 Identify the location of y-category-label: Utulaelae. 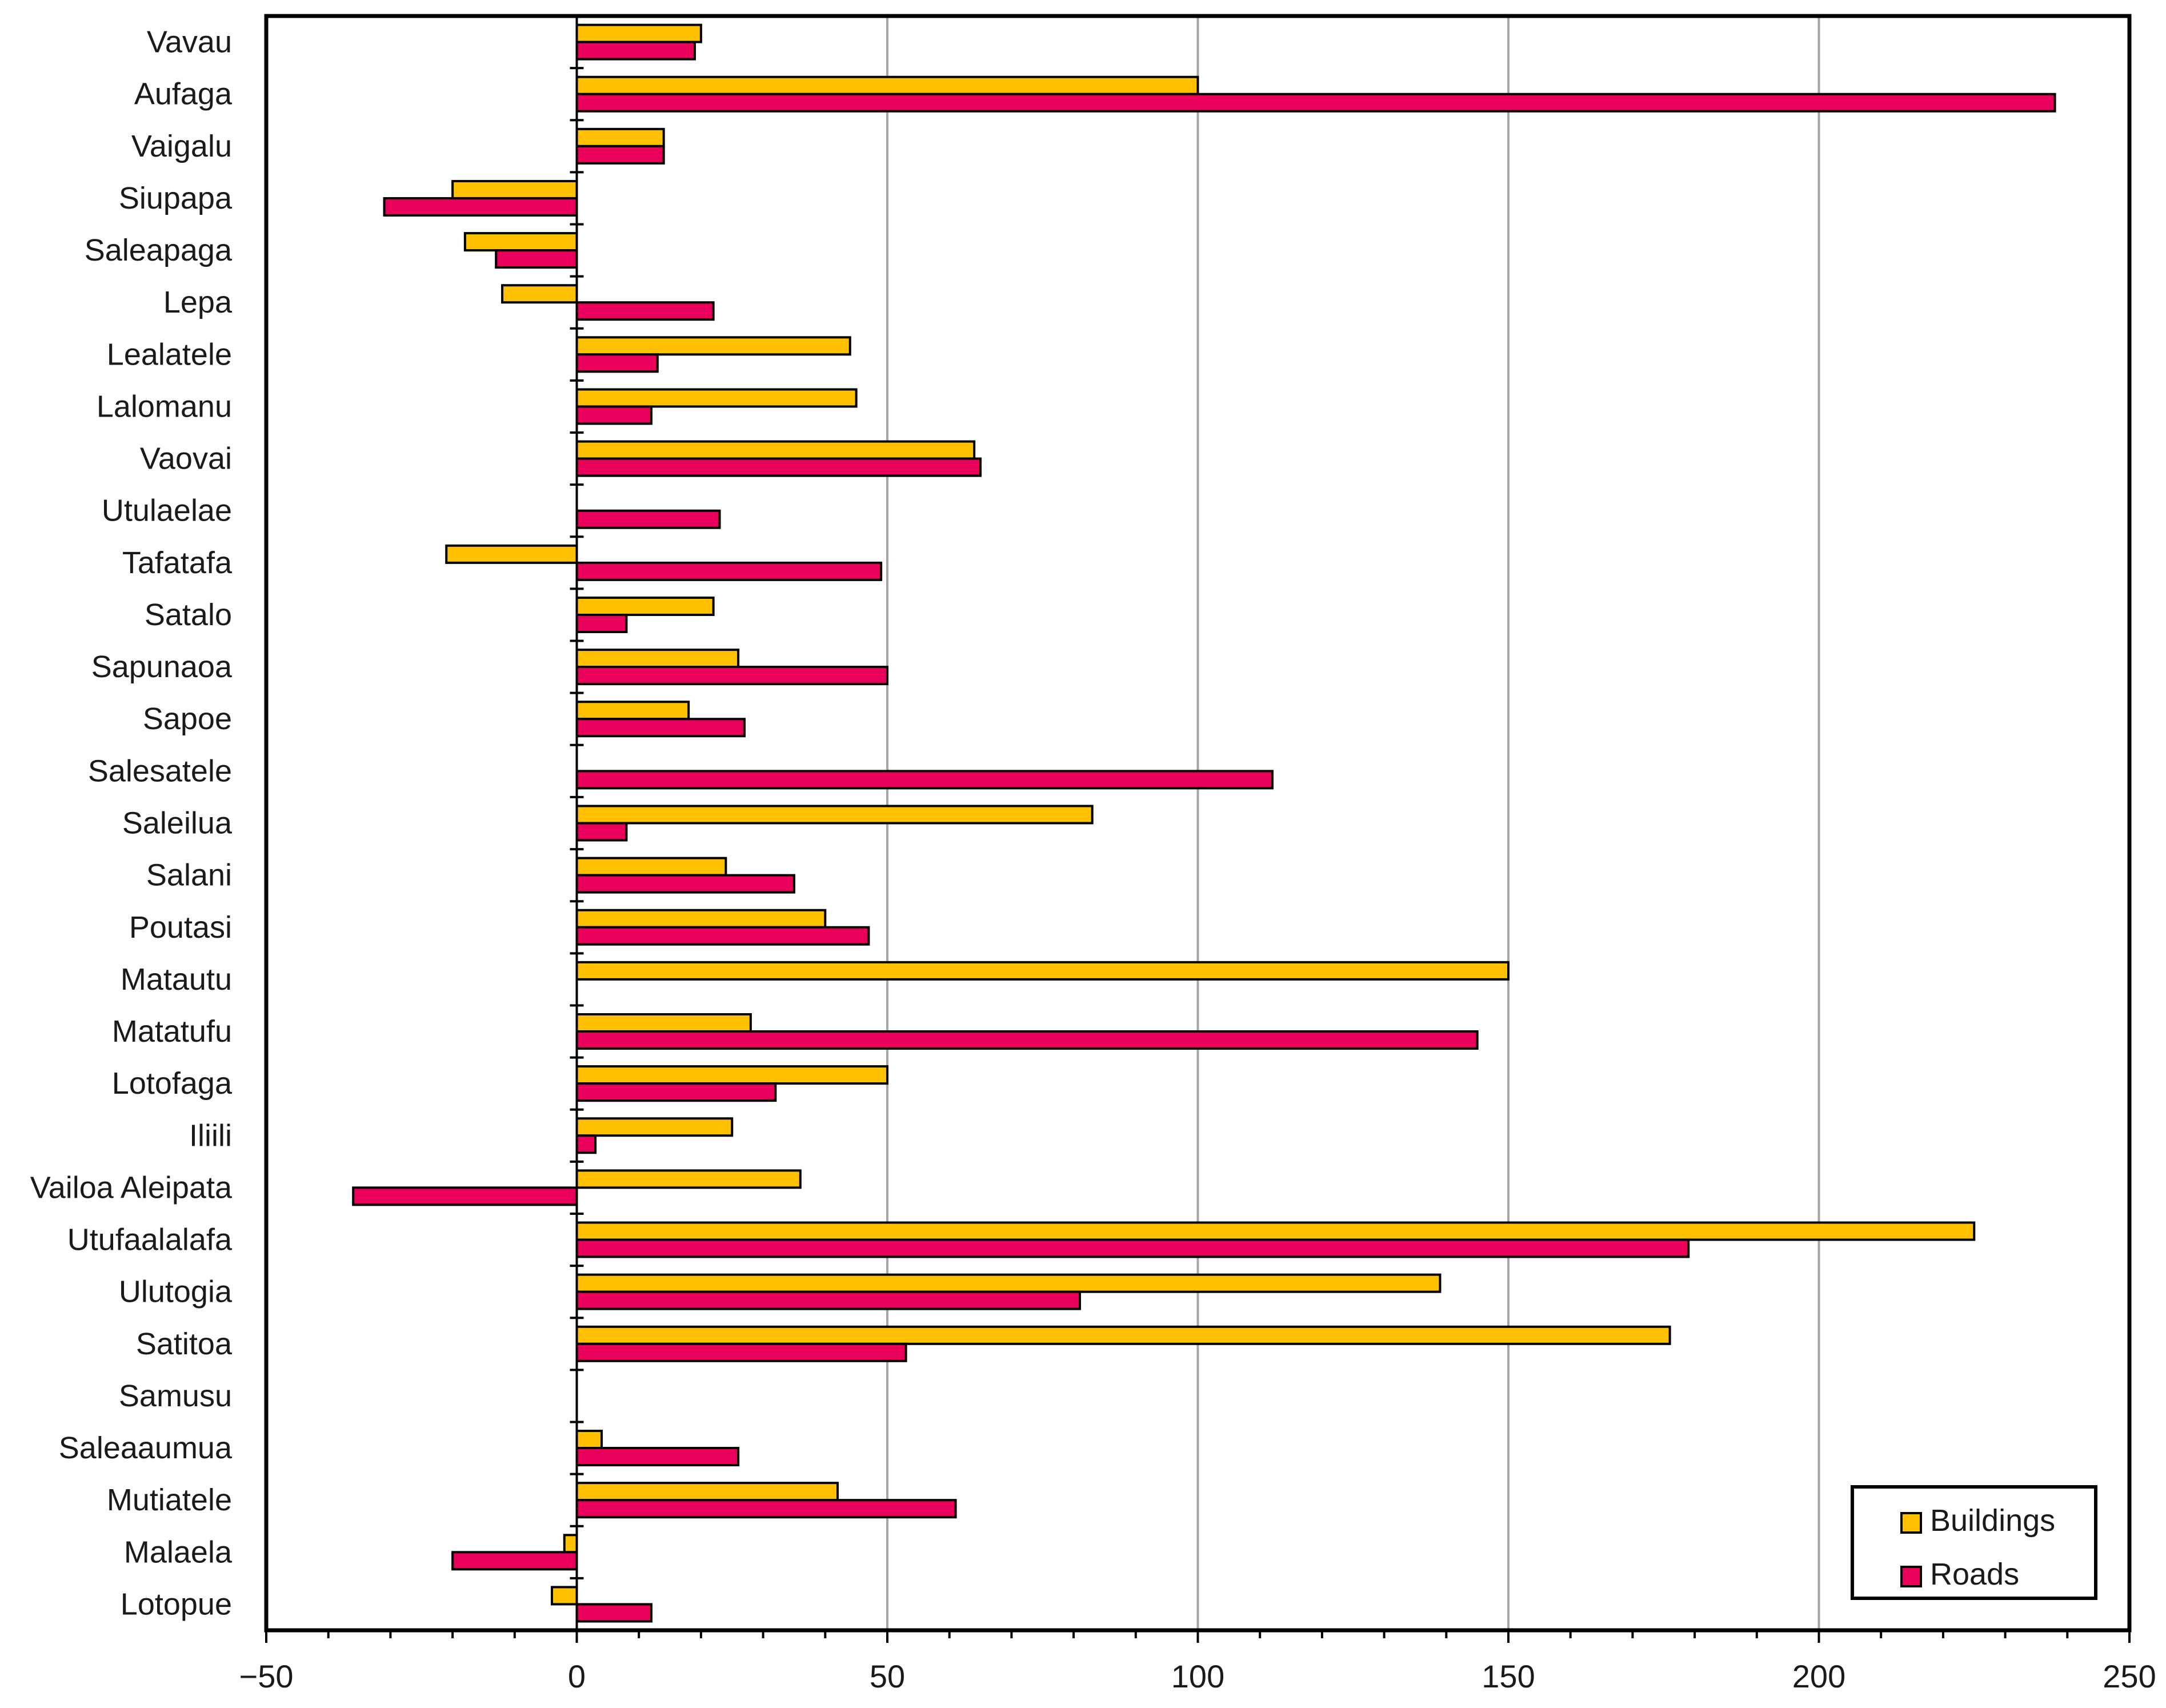
(167, 511).